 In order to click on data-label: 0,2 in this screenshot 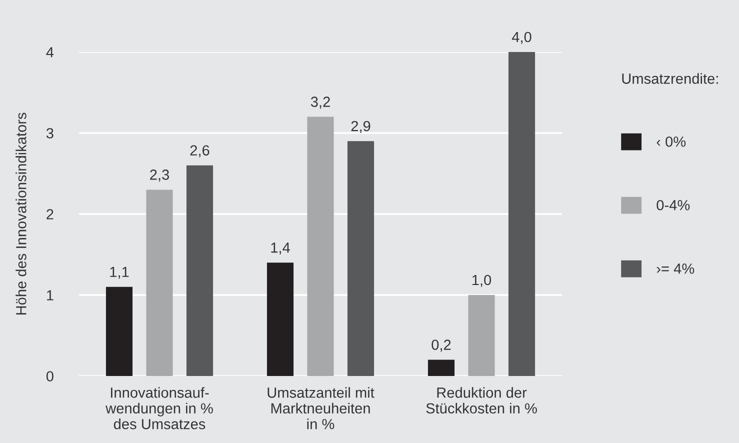, I will do `click(441, 346)`.